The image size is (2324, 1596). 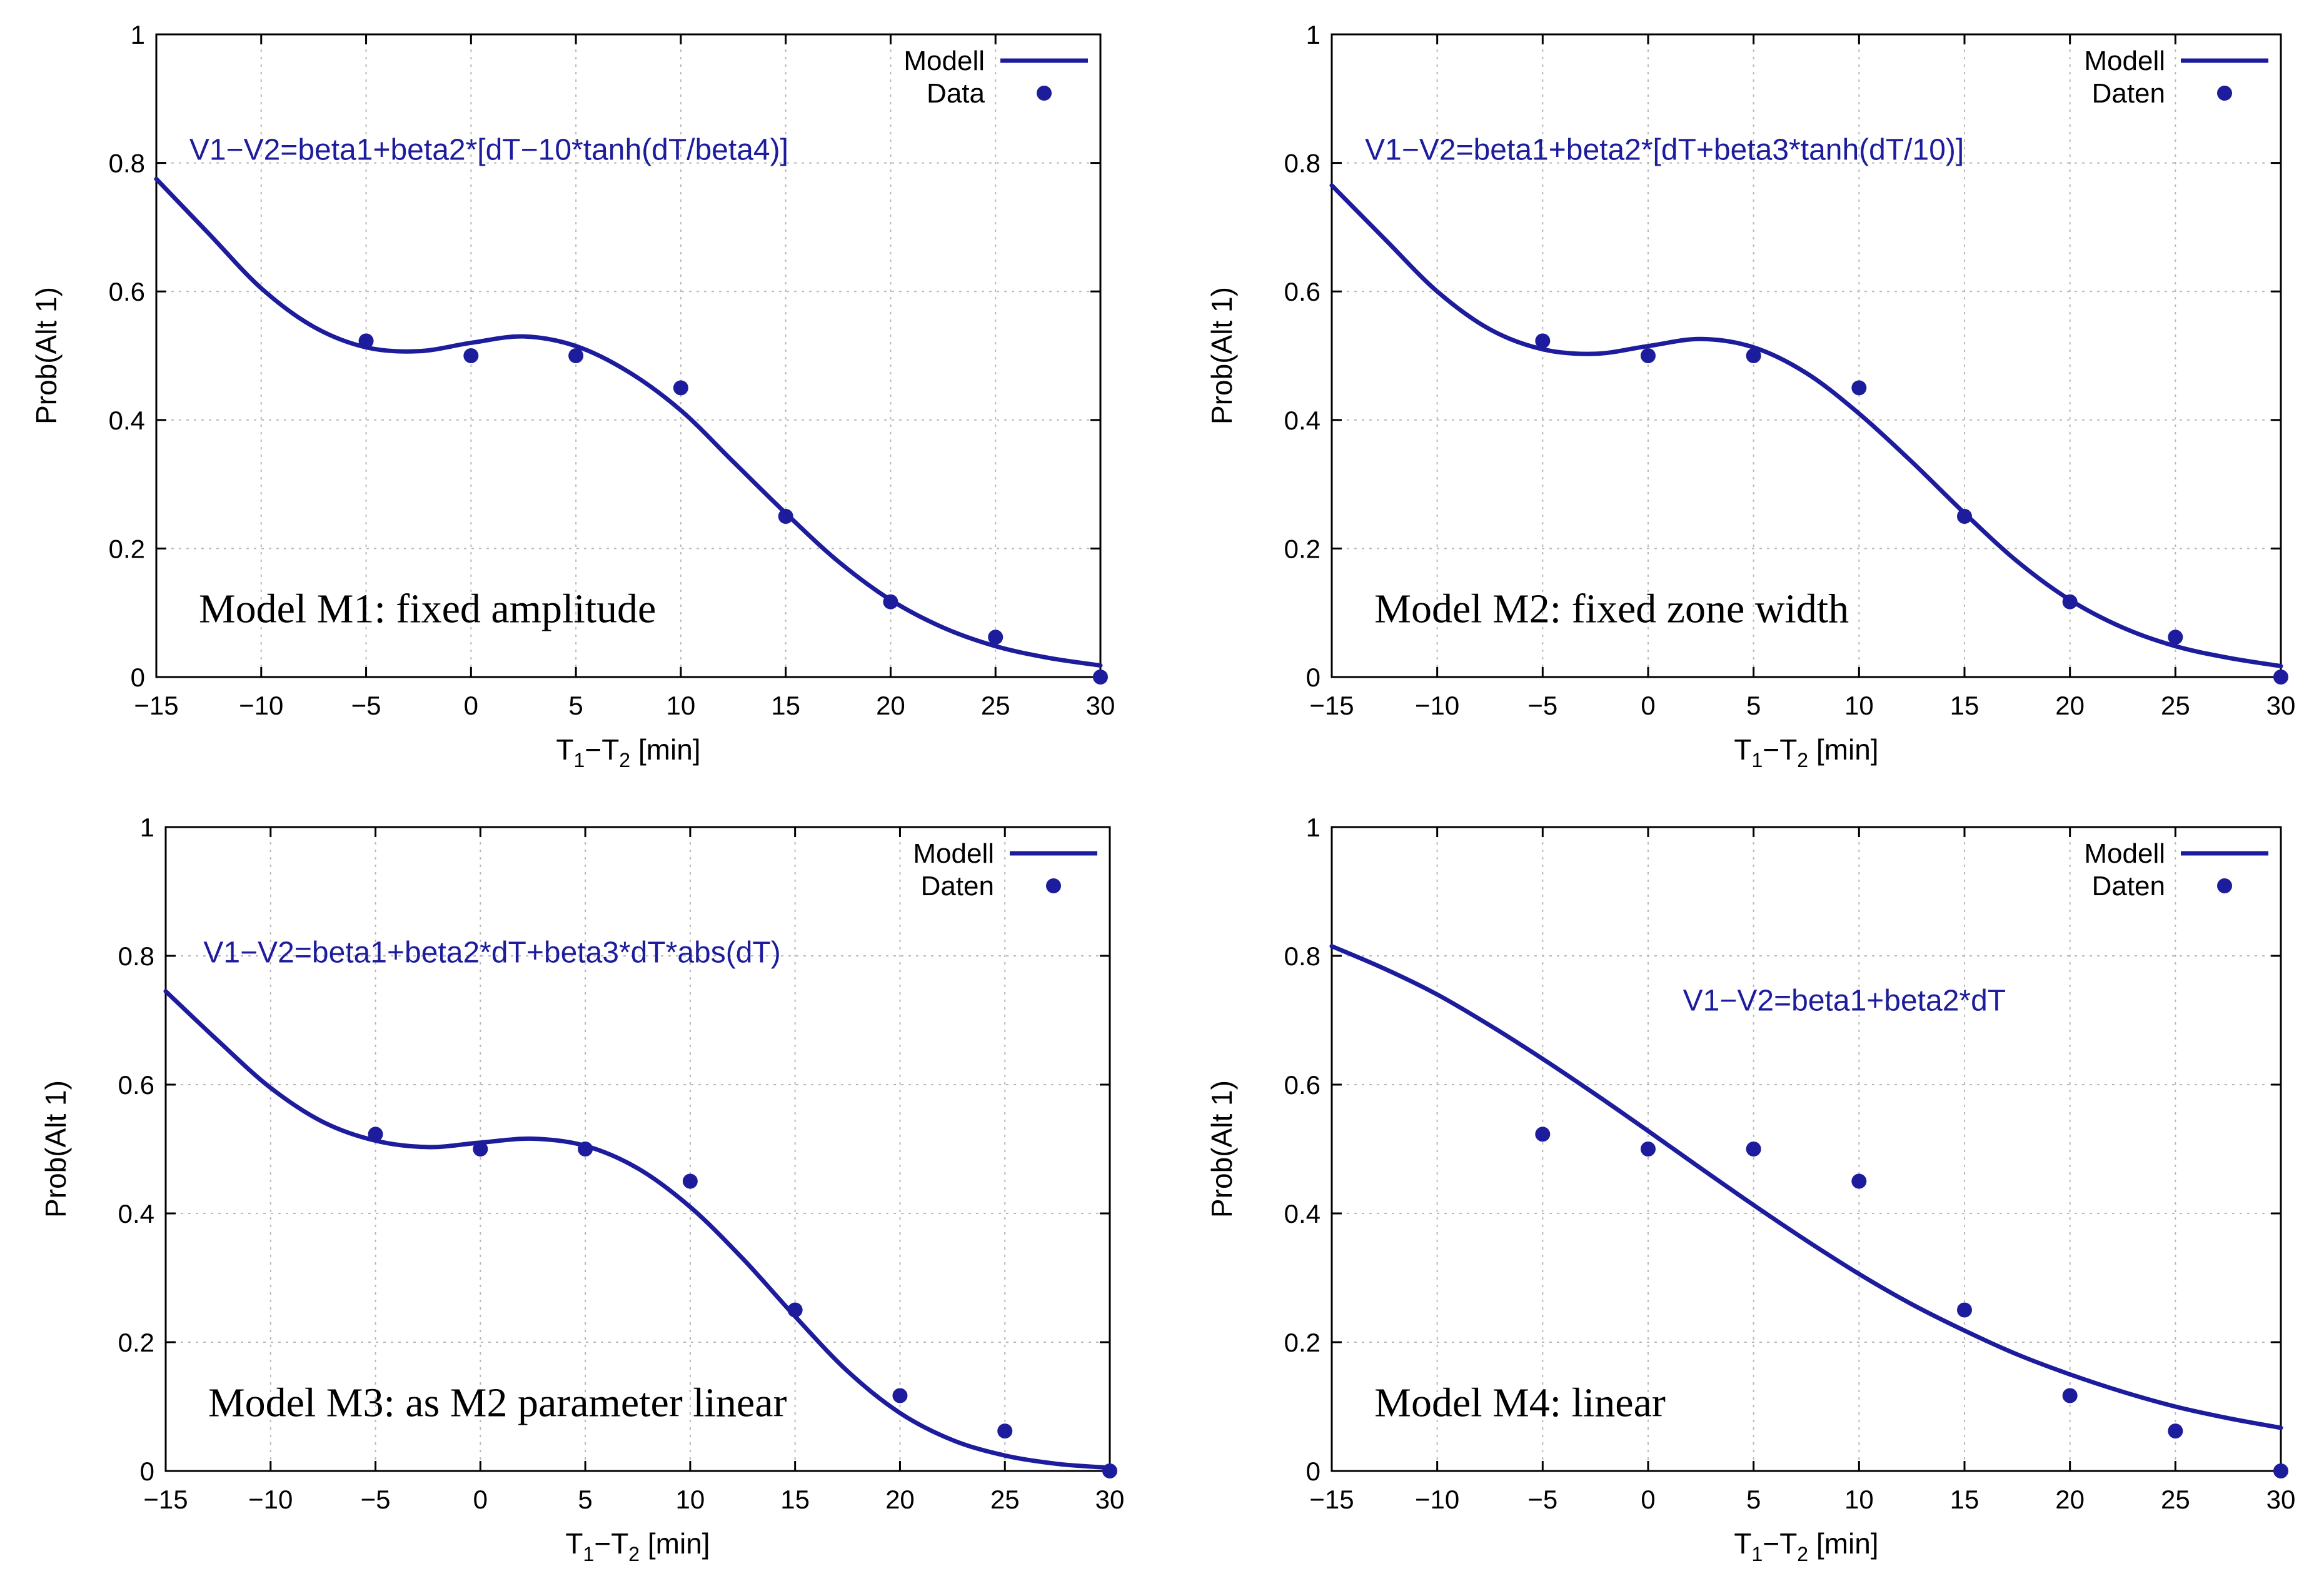 What do you see at coordinates (1520, 1402) in the screenshot?
I see `model-label: Model M4: linear` at bounding box center [1520, 1402].